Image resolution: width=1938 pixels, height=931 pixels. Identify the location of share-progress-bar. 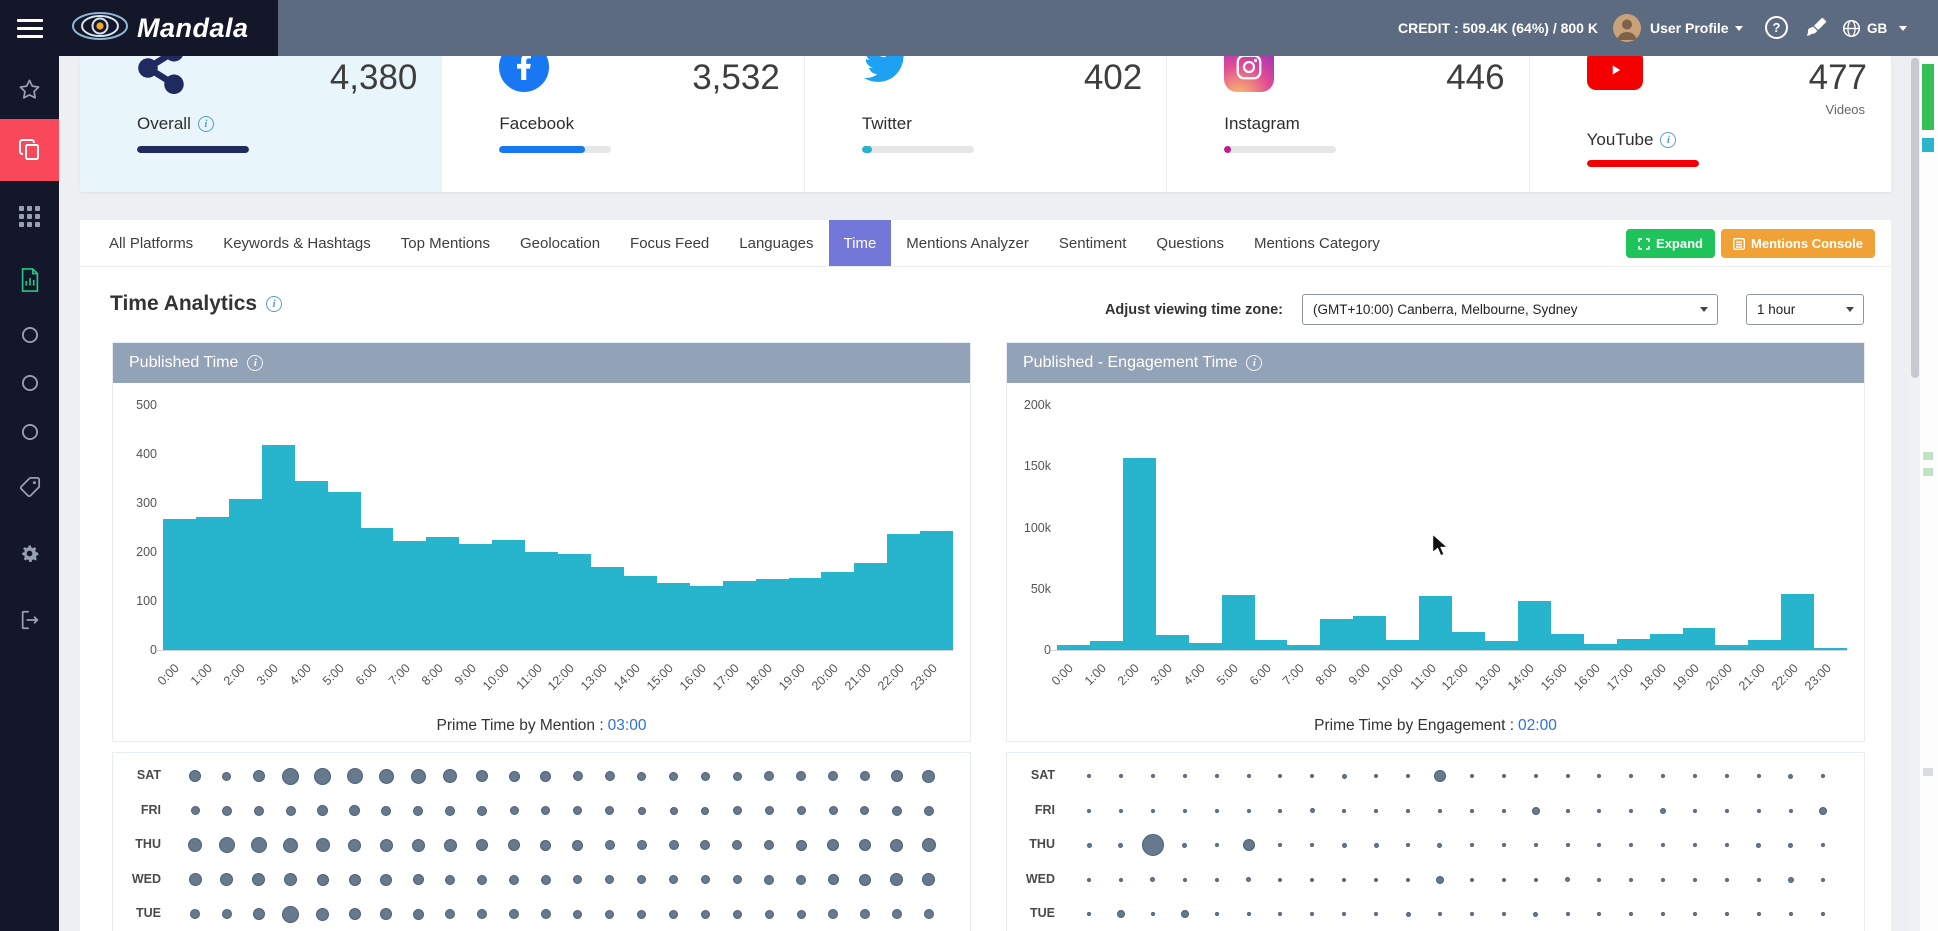
(193, 149).